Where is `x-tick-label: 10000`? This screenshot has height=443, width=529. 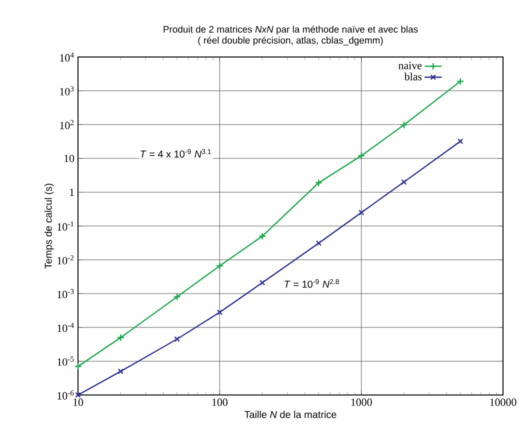 x-tick-label: 10000 is located at coordinates (503, 402).